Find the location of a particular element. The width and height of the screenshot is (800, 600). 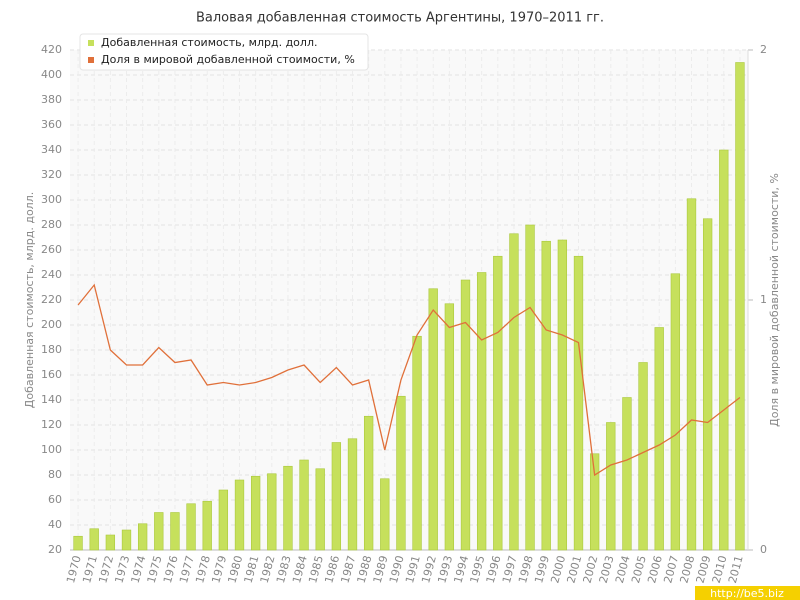

watermark-bg is located at coordinates (747, 593).